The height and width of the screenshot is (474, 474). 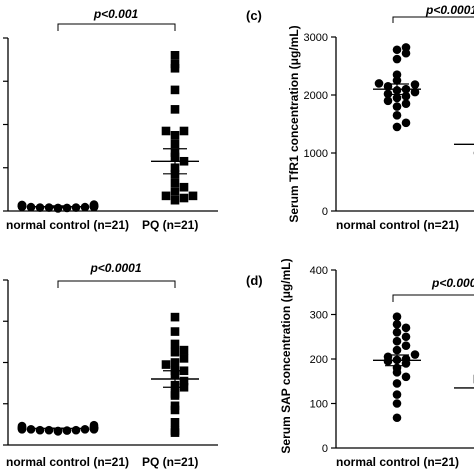 I want to click on y-tick-label: 300, so click(x=319, y=316).